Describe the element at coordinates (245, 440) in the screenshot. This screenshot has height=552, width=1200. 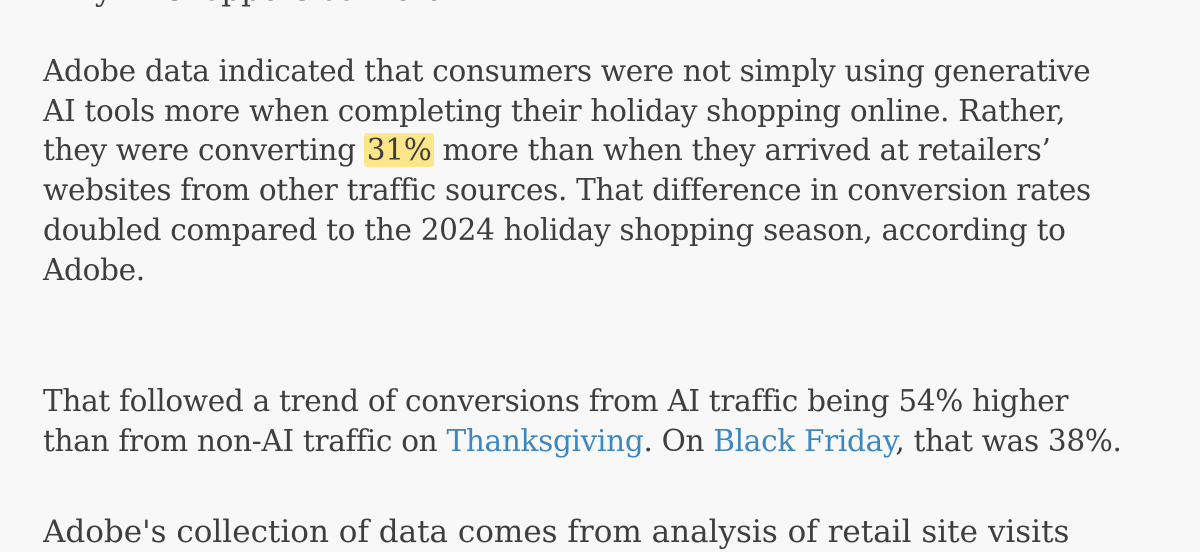
I see `text-segment: than from non-AI traffic on` at that location.